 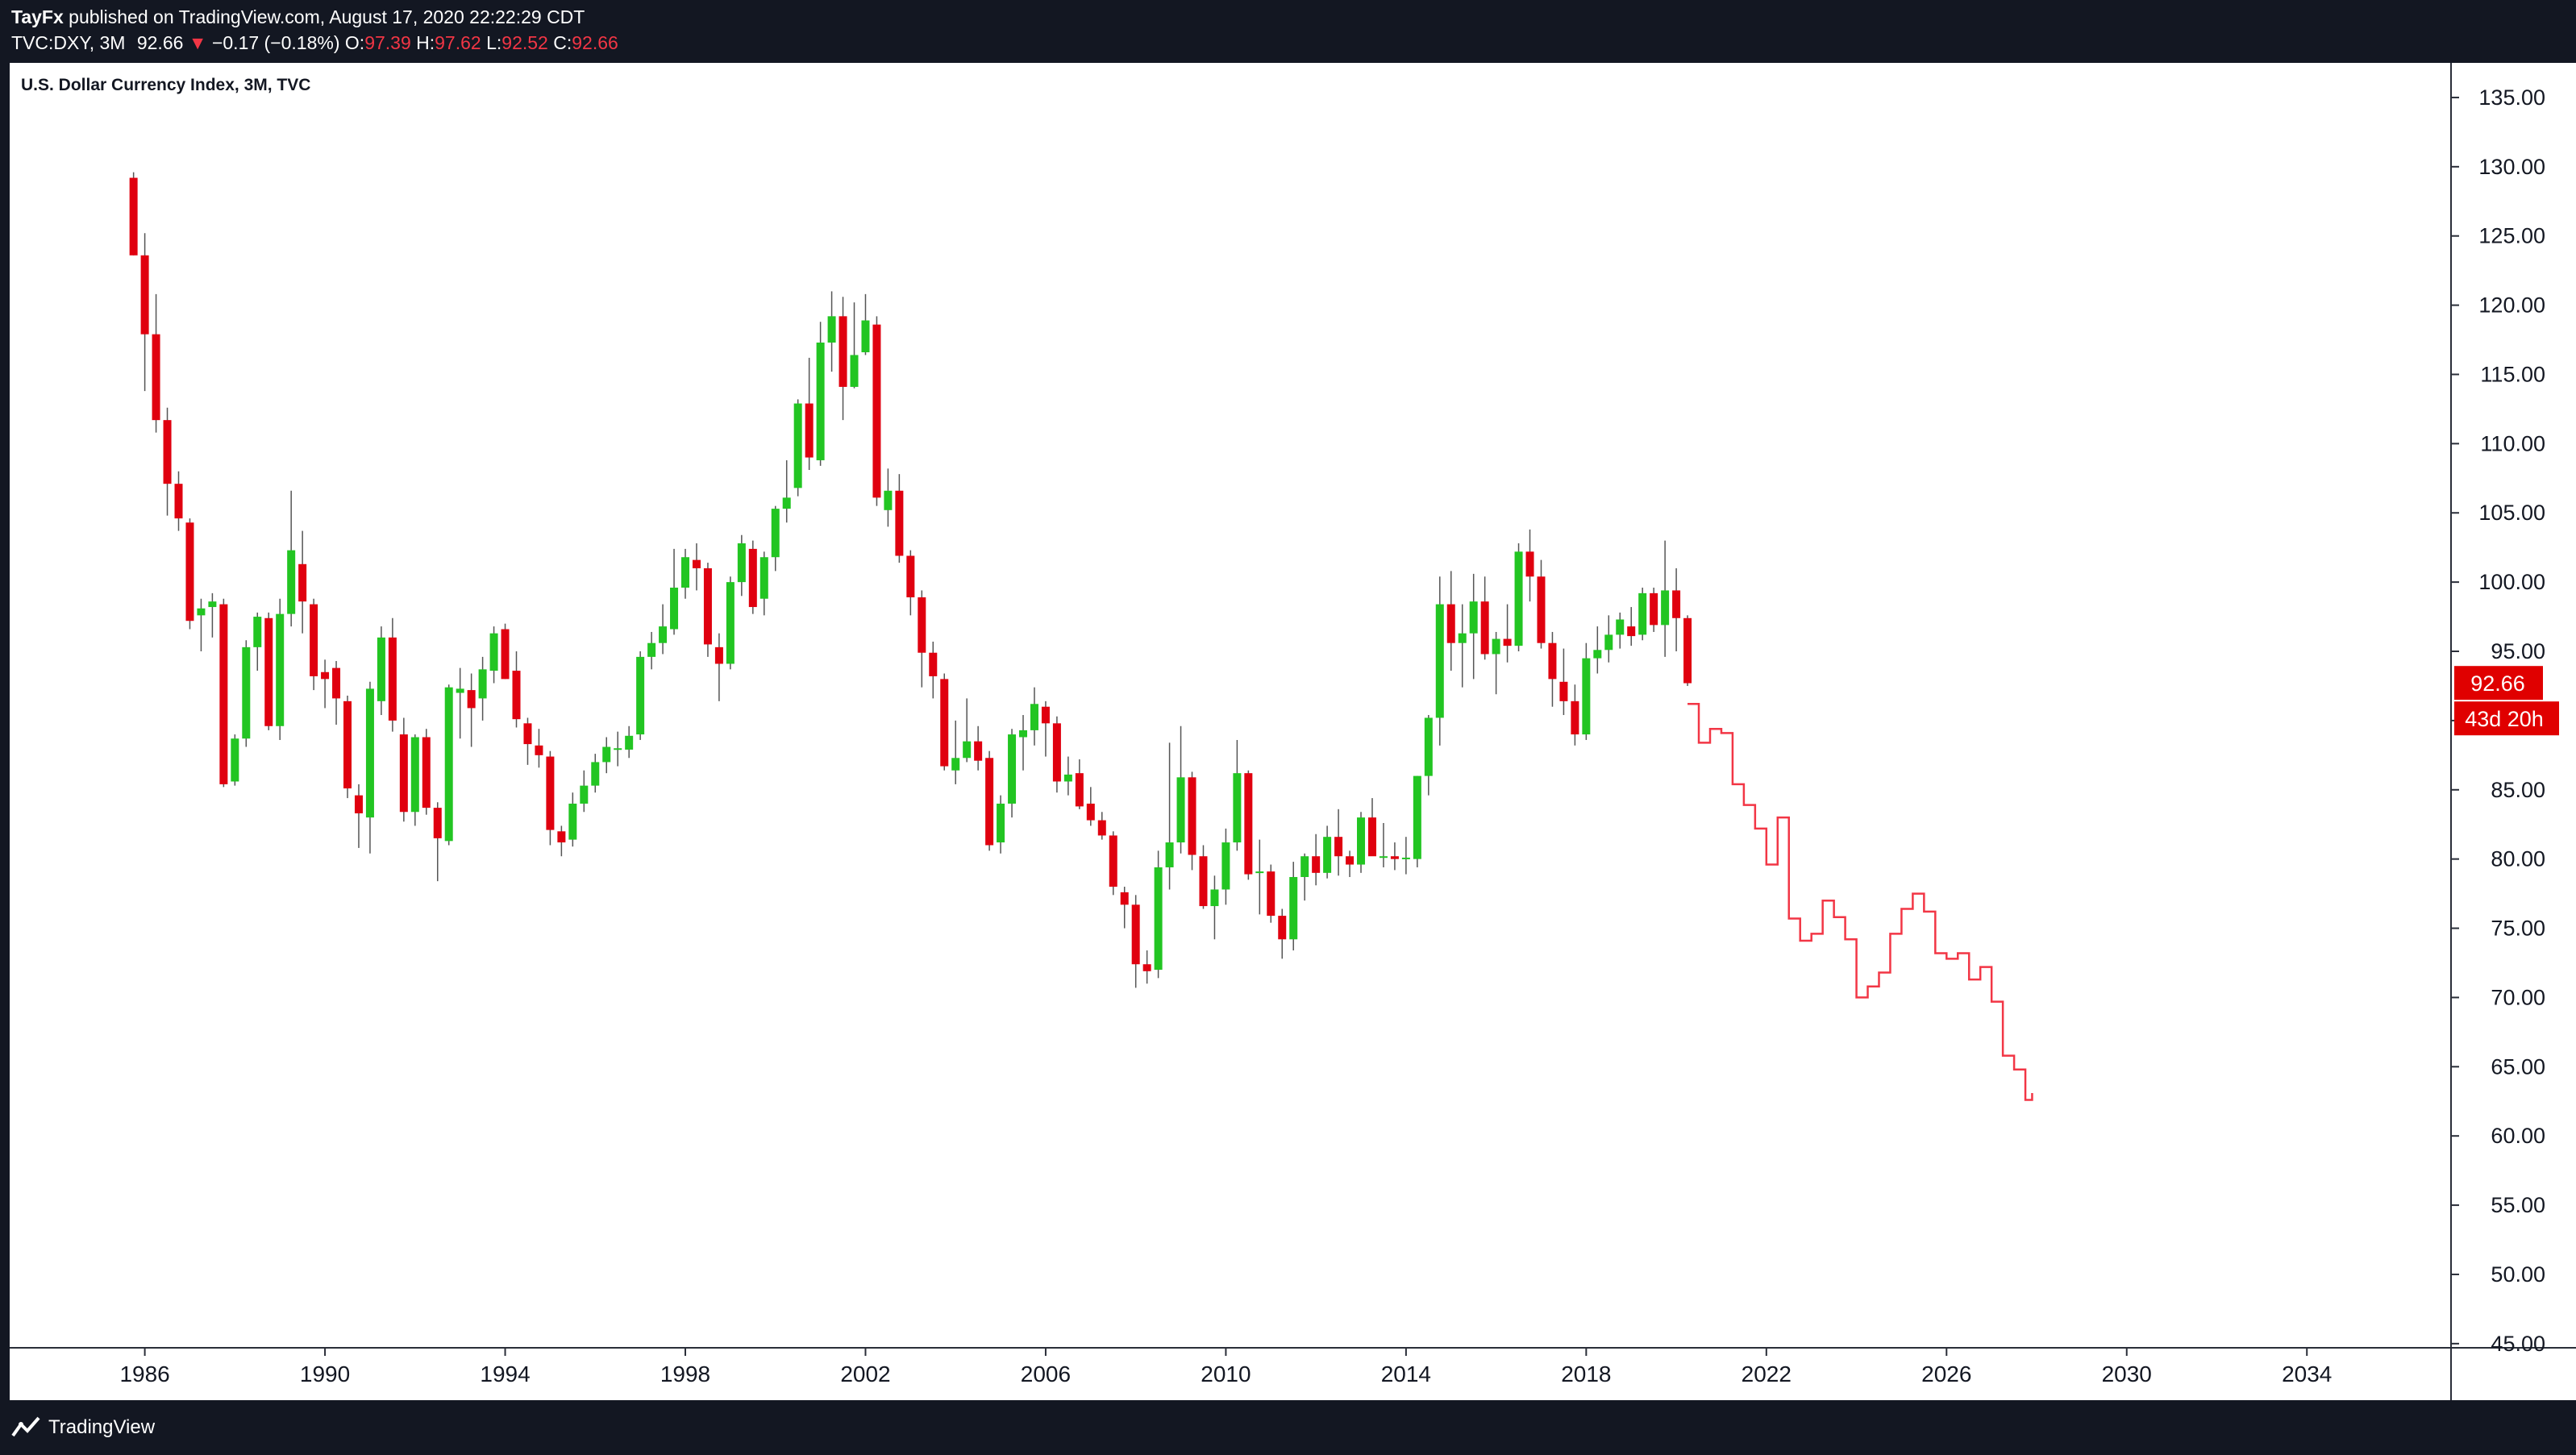 I want to click on x-tick-label: 2006, so click(x=1046, y=1373).